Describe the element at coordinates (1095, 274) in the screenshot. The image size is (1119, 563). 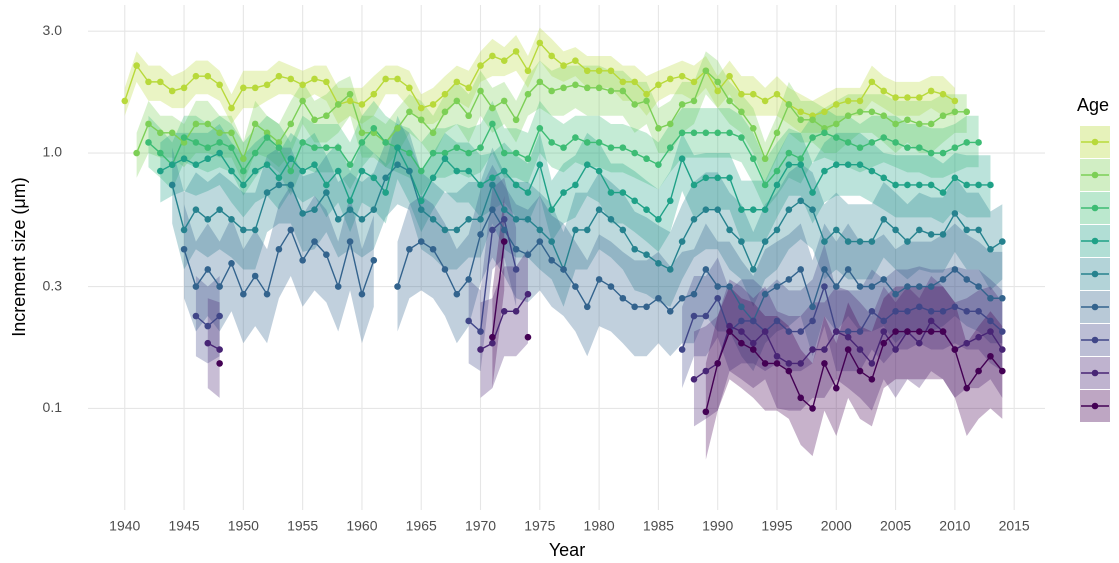
I see `legend-key-point` at that location.